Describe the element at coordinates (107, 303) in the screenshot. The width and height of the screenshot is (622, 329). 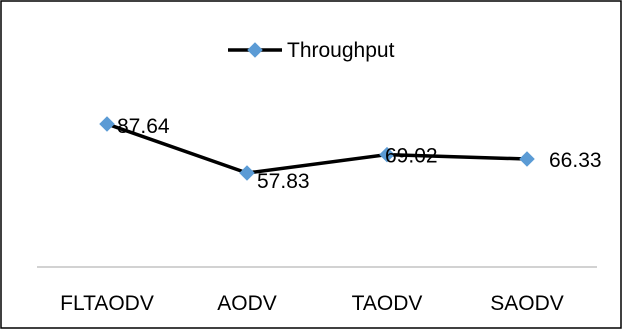
I see `x-tick-label-fltaodv: FLTAODV` at that location.